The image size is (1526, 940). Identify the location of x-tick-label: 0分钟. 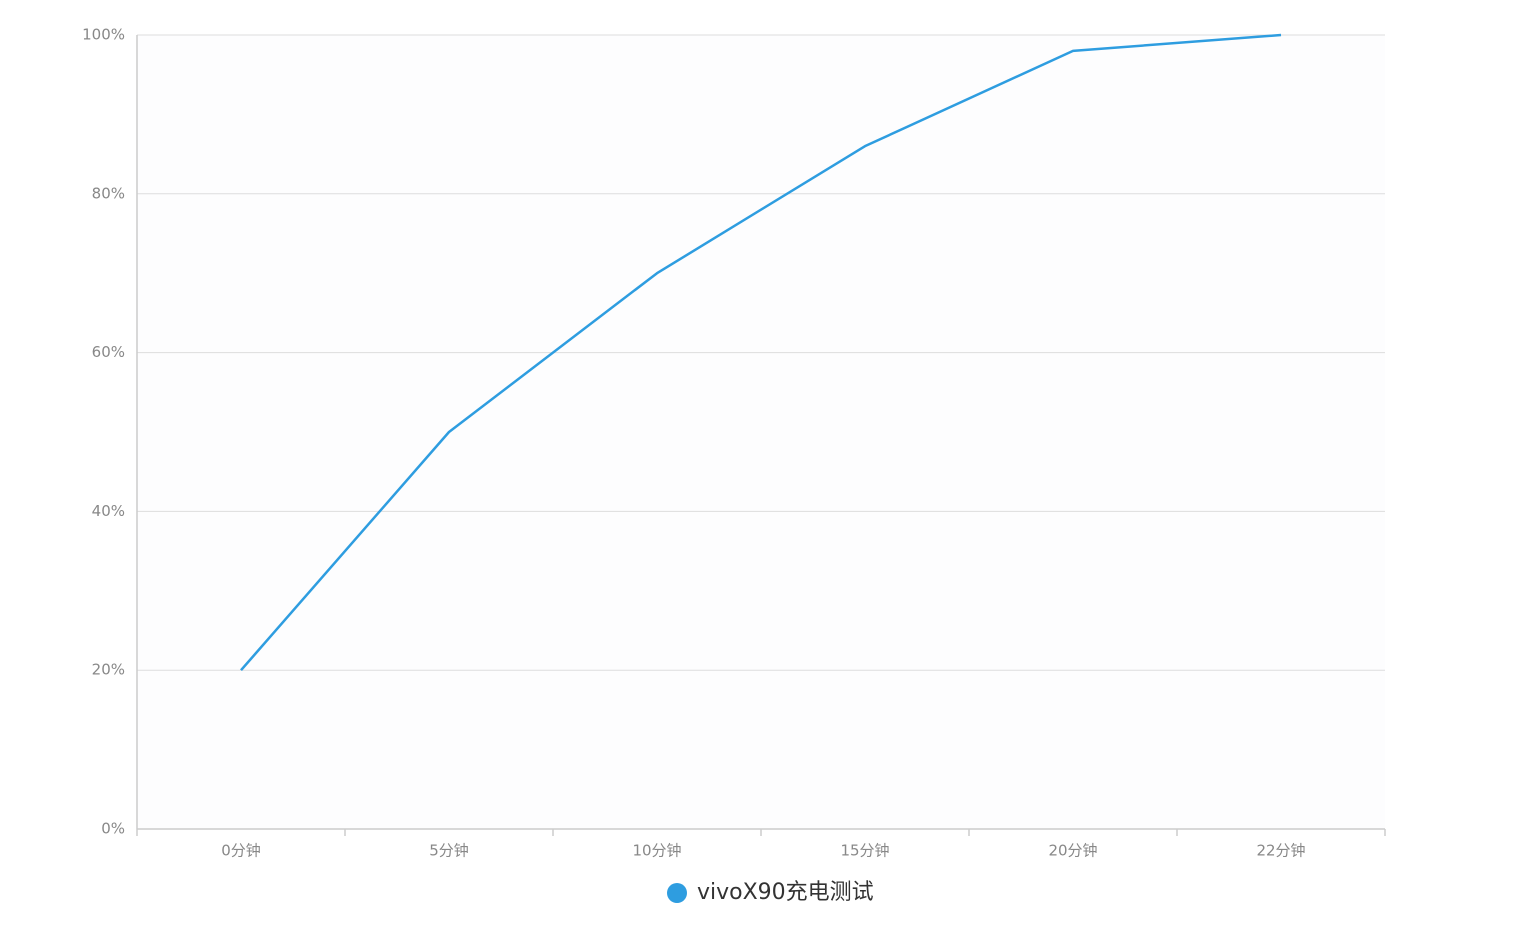
(241, 851).